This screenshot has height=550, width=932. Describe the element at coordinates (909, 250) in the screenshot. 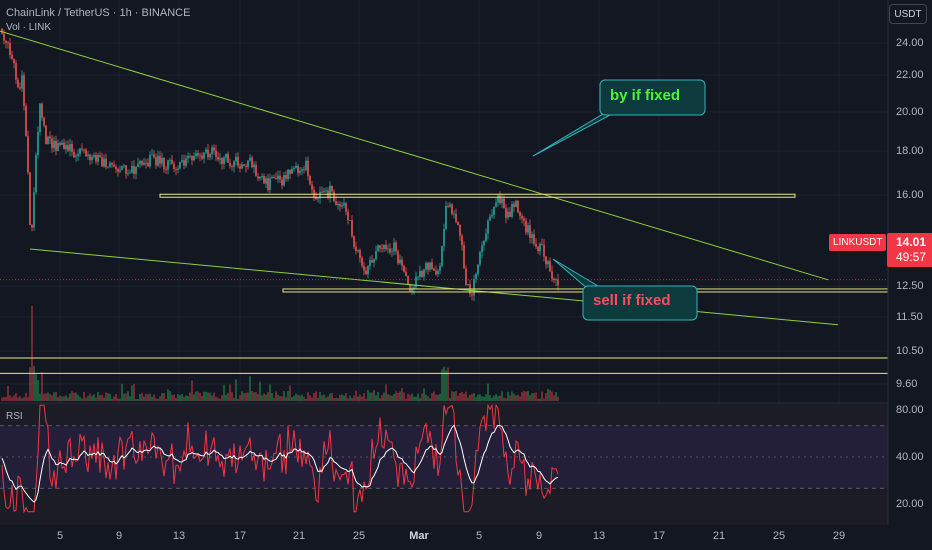

I see `last-price-tag: 14.01 49:57` at that location.